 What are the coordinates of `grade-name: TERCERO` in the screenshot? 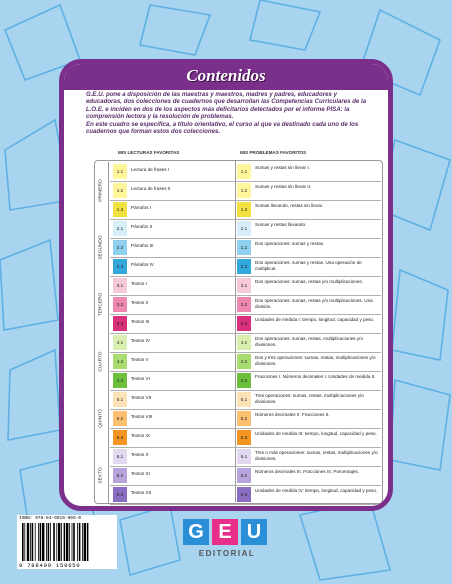 It's located at (101, 304).